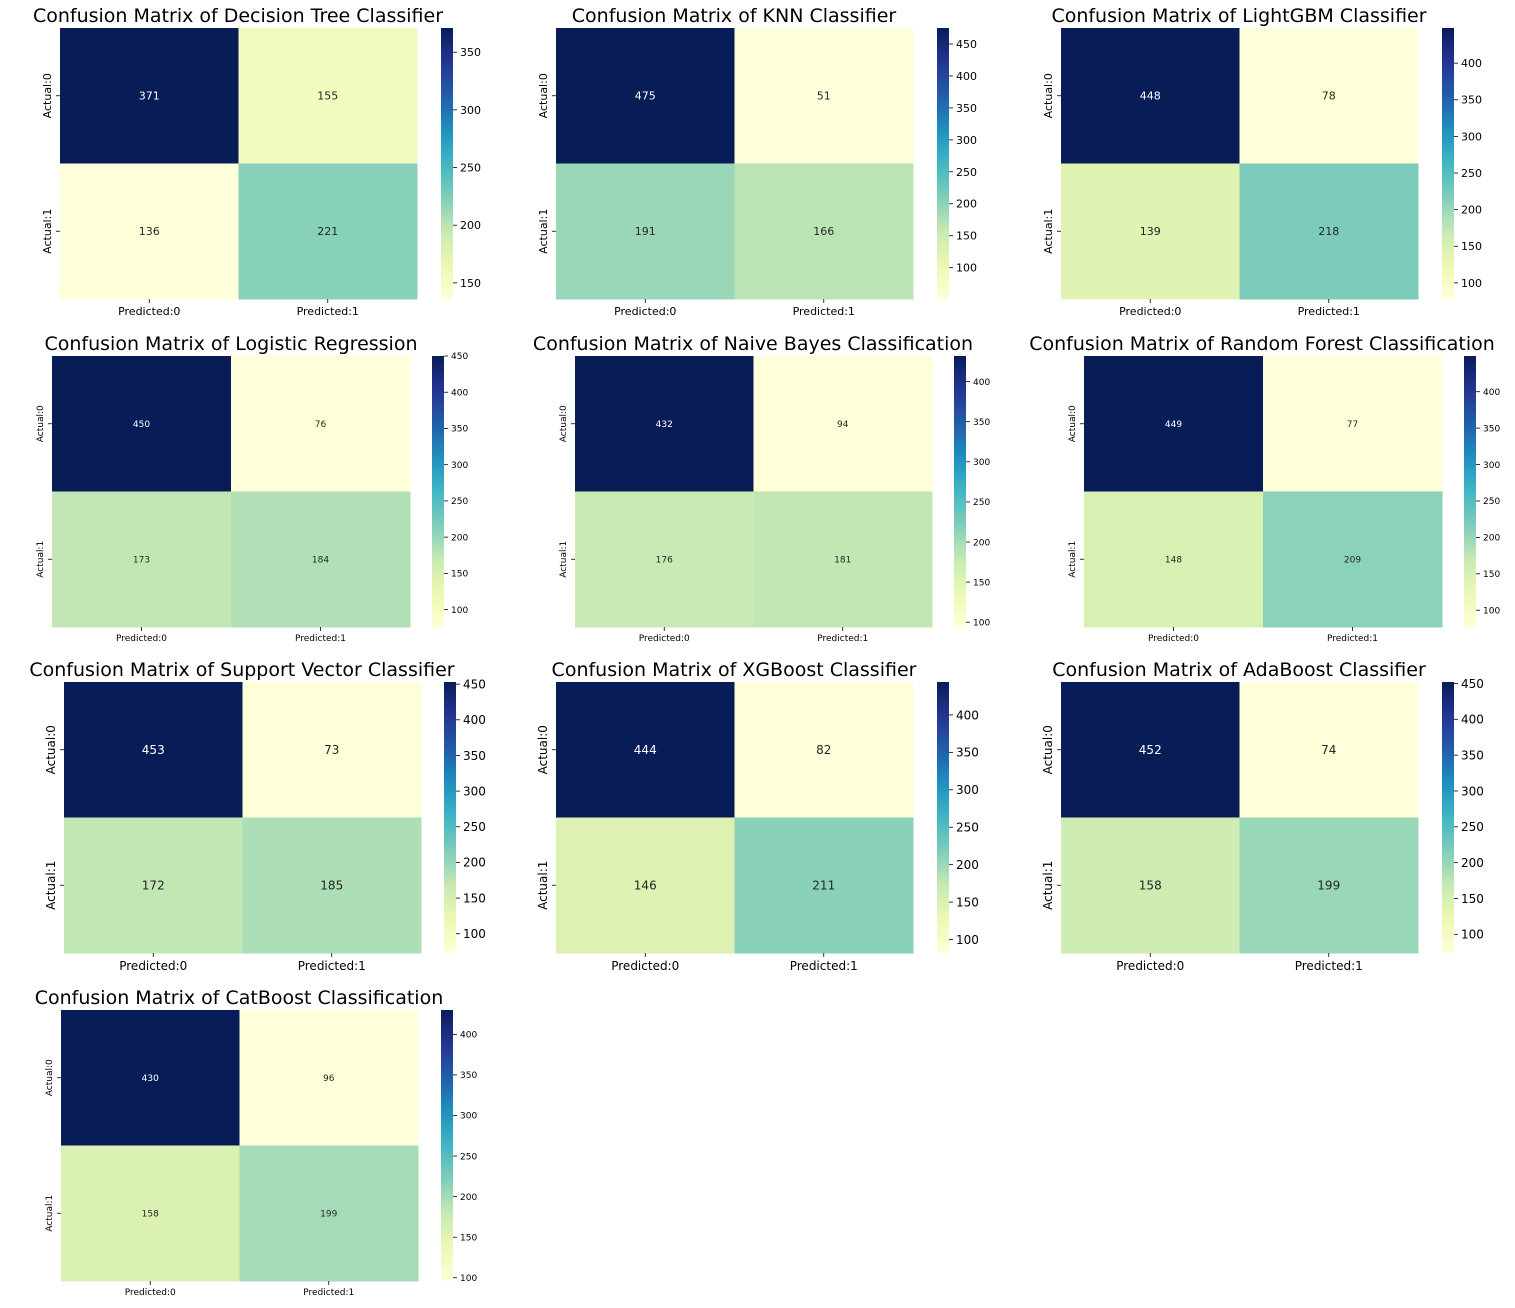 Image resolution: width=1515 pixels, height=1308 pixels. What do you see at coordinates (149, 231) in the screenshot?
I see `cell-value-label: 136` at bounding box center [149, 231].